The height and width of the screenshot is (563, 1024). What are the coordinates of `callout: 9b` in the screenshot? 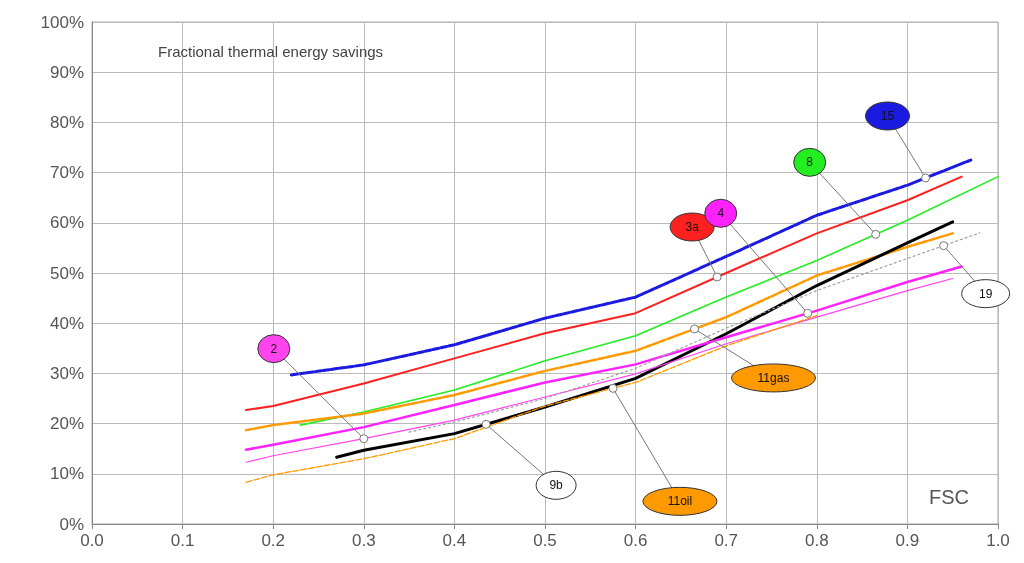 It's located at (529, 459).